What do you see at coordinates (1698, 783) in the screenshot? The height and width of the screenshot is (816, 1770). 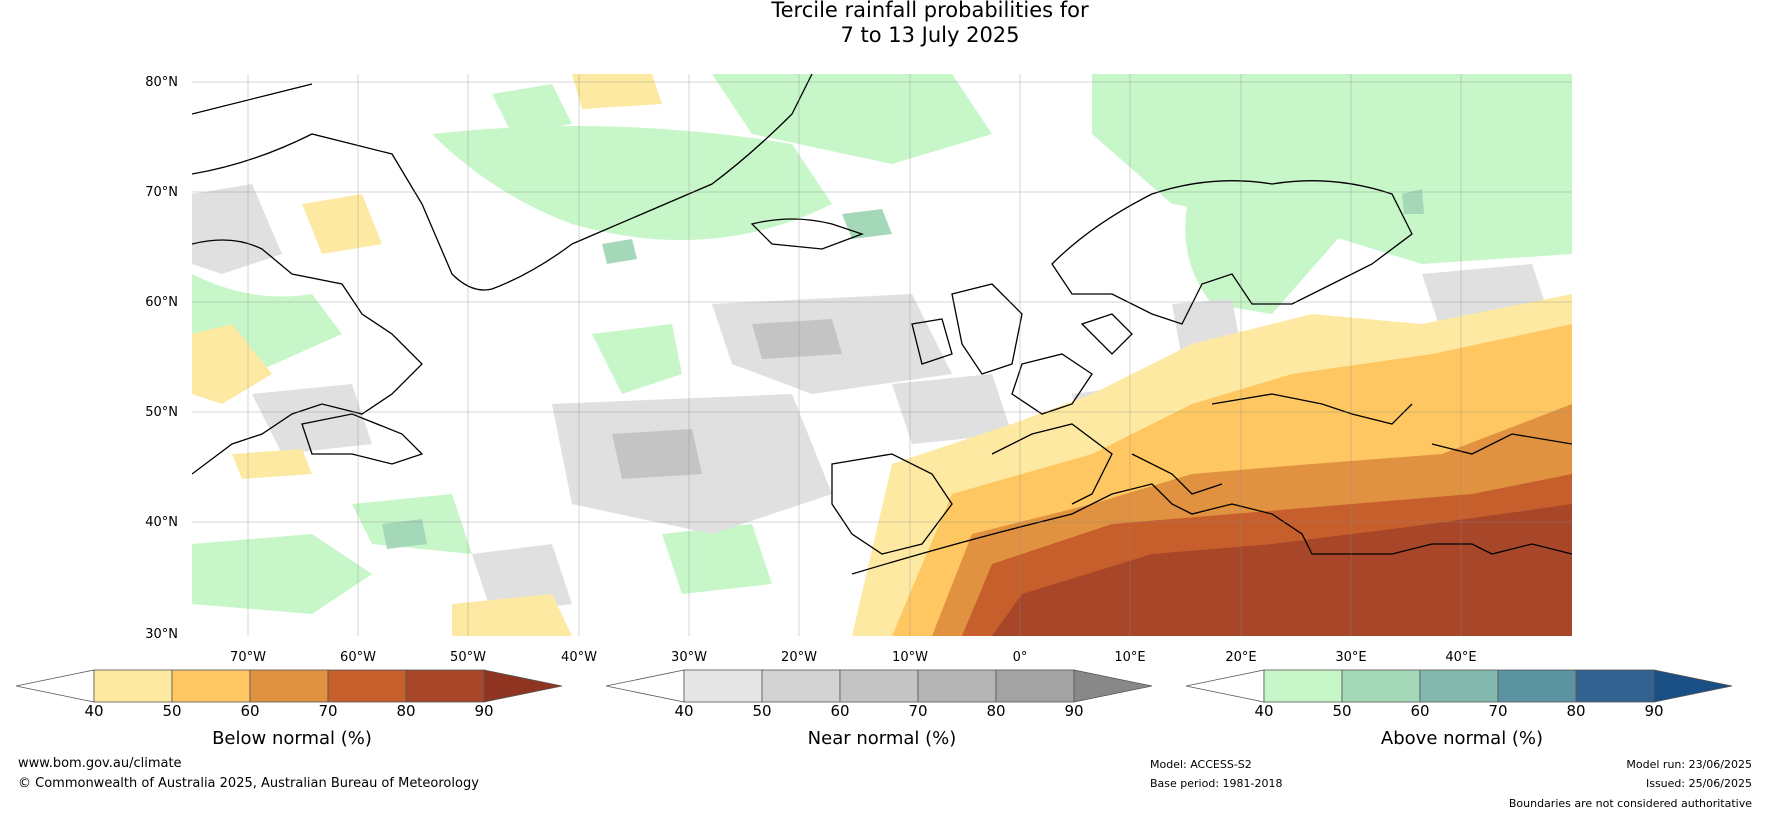 I see `issued-text: Issued: 25/06/2025` at bounding box center [1698, 783].